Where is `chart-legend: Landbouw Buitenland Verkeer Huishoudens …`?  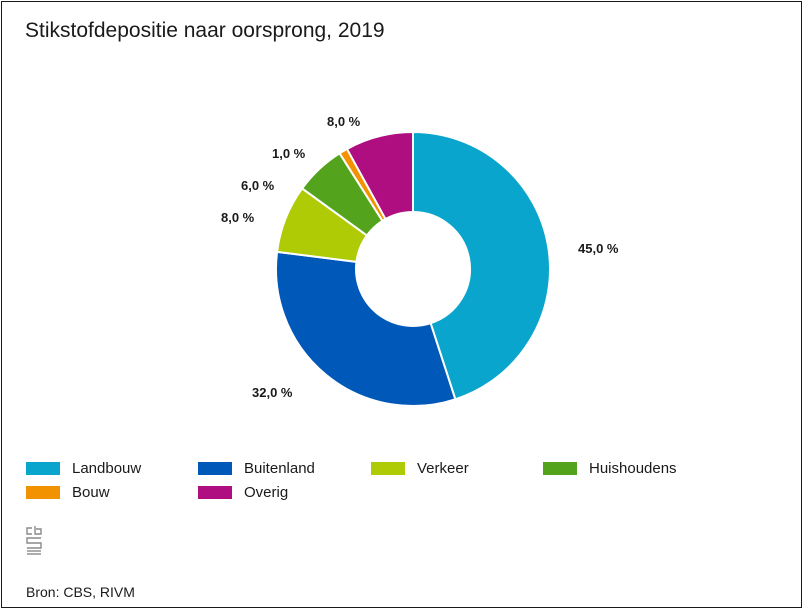
chart-legend: Landbouw Buitenland Verkeer Huishoudens … is located at coordinates (406, 484).